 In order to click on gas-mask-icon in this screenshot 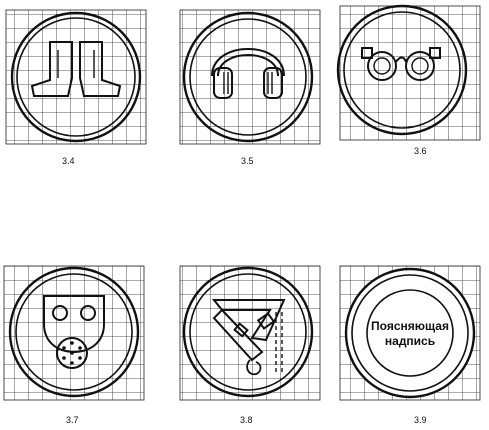, I will do `click(74, 332)`.